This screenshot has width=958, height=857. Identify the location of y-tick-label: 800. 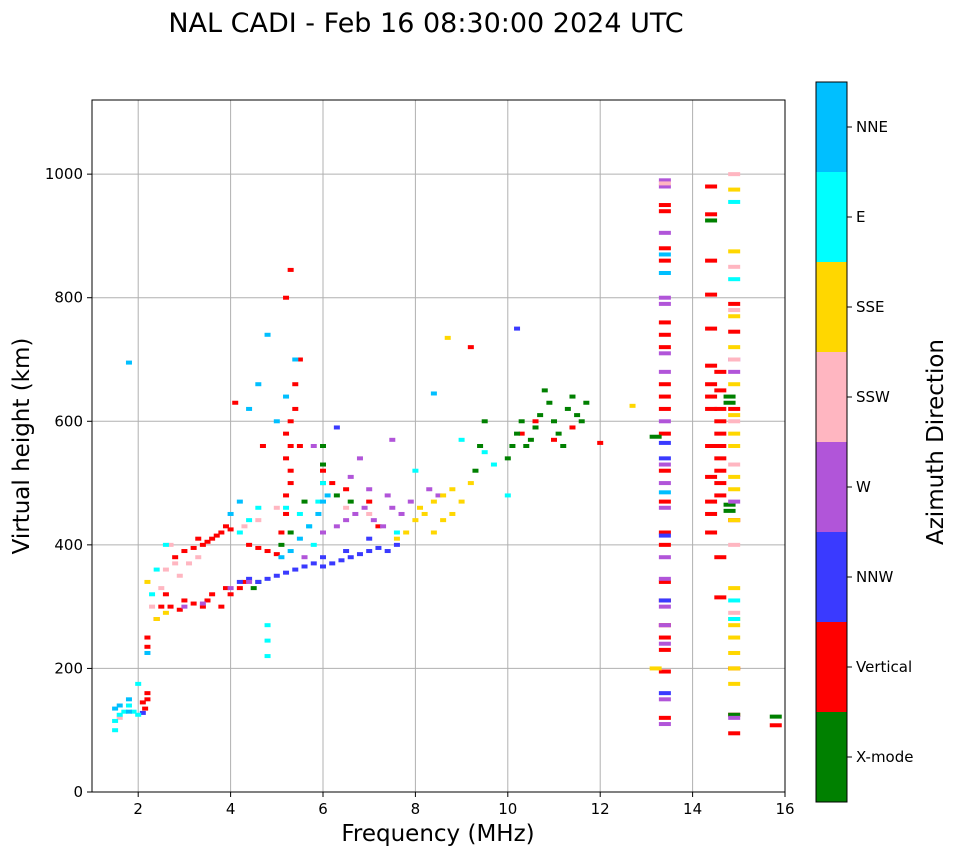
(68, 298).